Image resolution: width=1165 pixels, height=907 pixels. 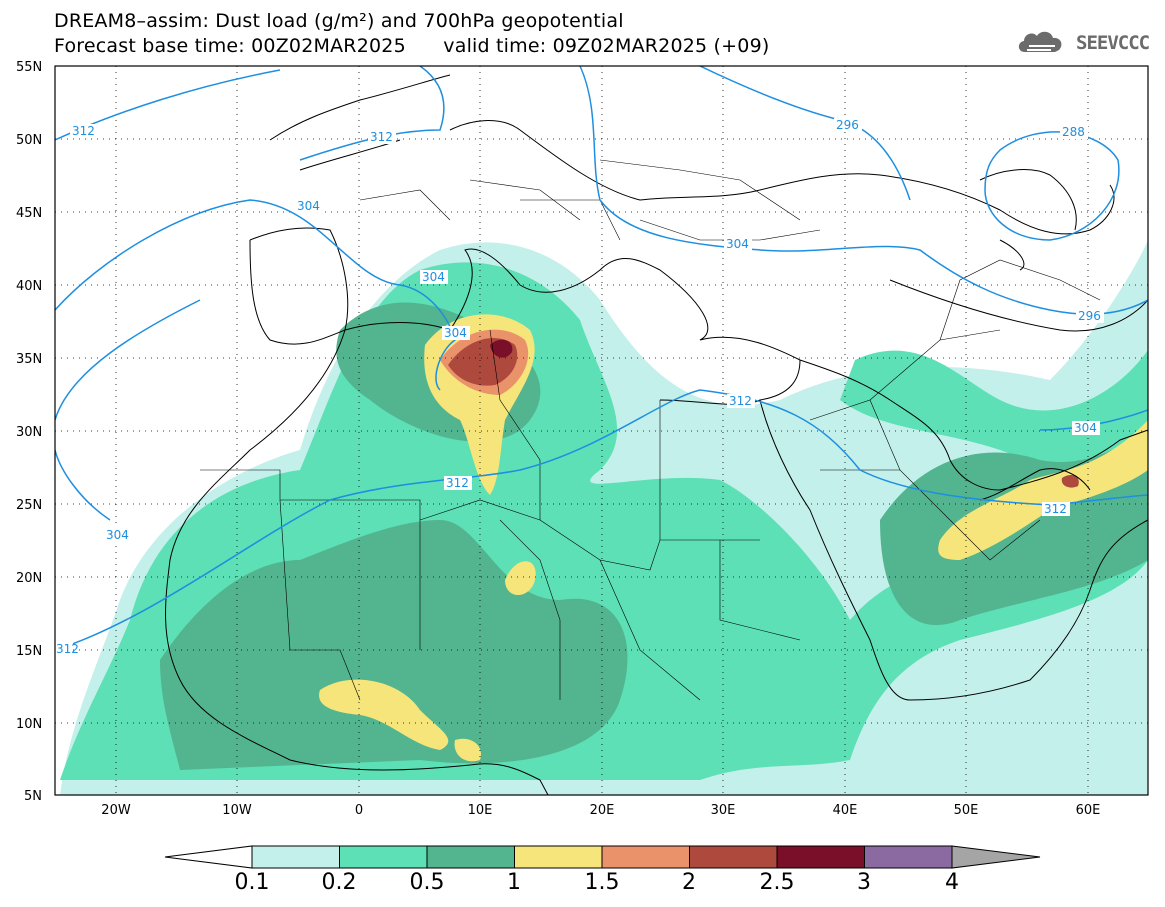 I want to click on lon-label: 40E, so click(x=845, y=810).